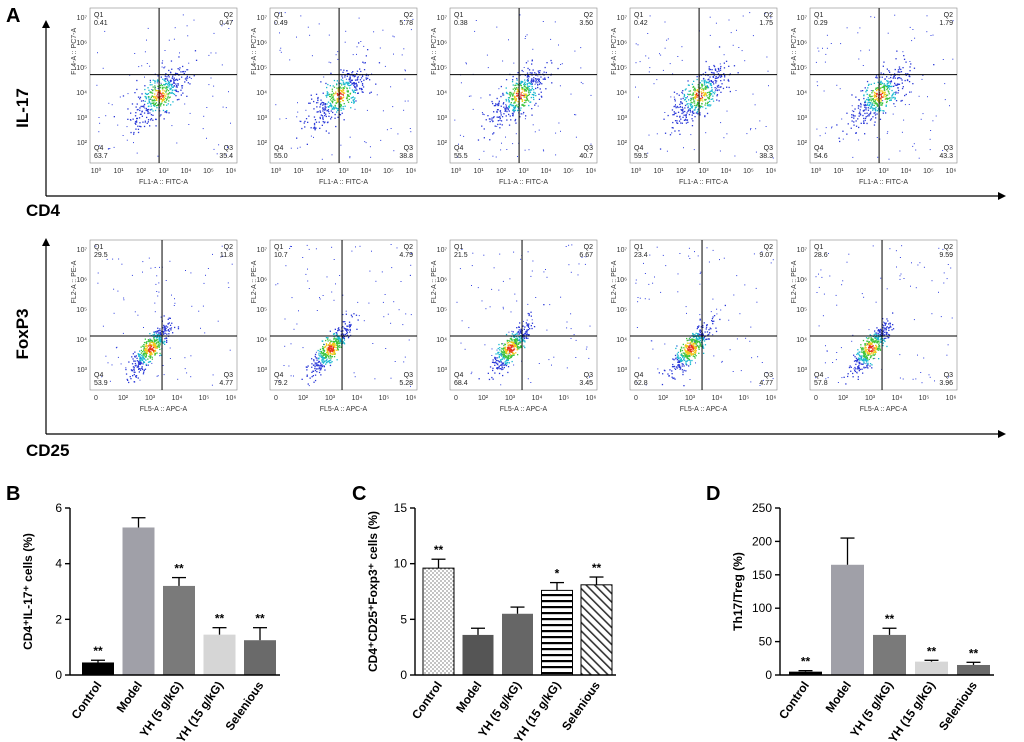 The width and height of the screenshot is (1024, 742). Describe the element at coordinates (177, 398) in the screenshot. I see `x-tick-label: 10⁴` at that location.